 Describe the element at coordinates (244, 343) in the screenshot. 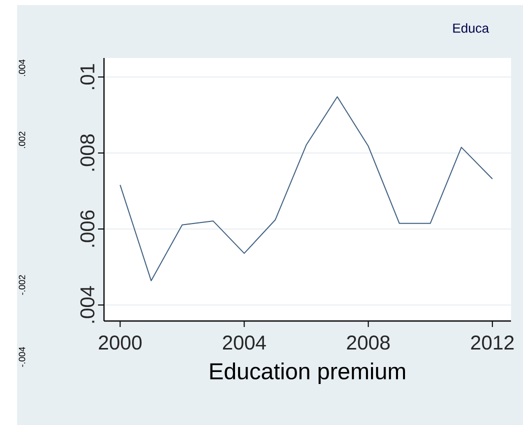

I see `x-tick-label: 2004` at that location.